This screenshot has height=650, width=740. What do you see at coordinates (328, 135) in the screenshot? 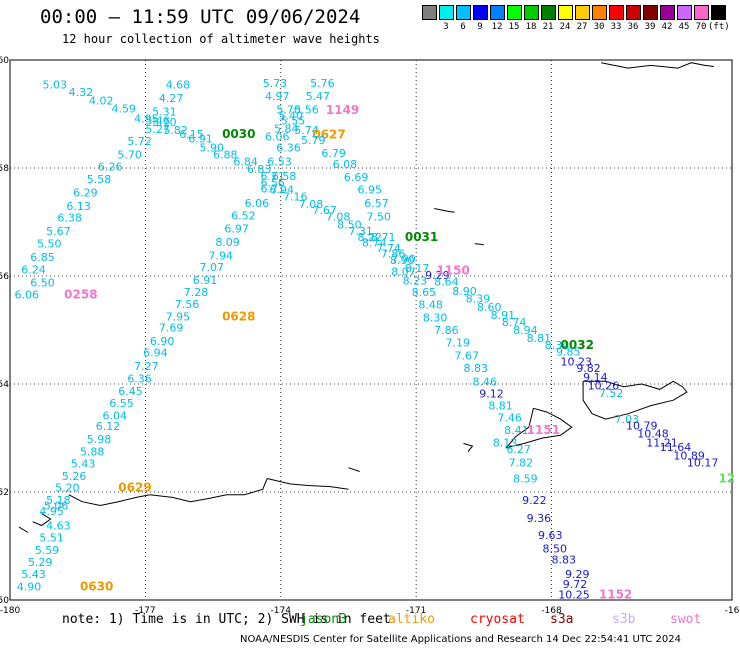
I see `pass-time-label: 0627` at bounding box center [328, 135].